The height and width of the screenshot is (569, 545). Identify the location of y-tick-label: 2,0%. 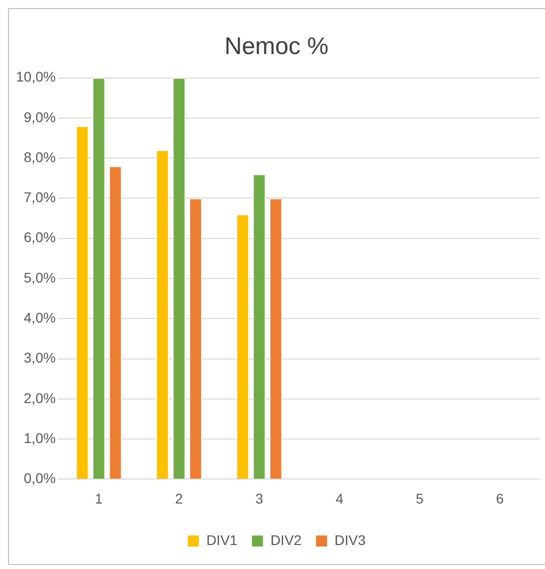
(40, 398).